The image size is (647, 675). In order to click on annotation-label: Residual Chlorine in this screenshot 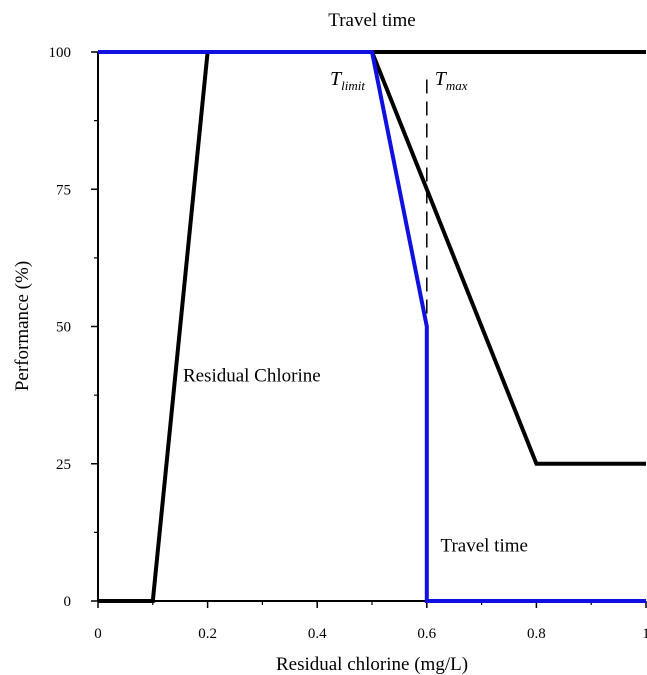, I will do `click(252, 375)`.